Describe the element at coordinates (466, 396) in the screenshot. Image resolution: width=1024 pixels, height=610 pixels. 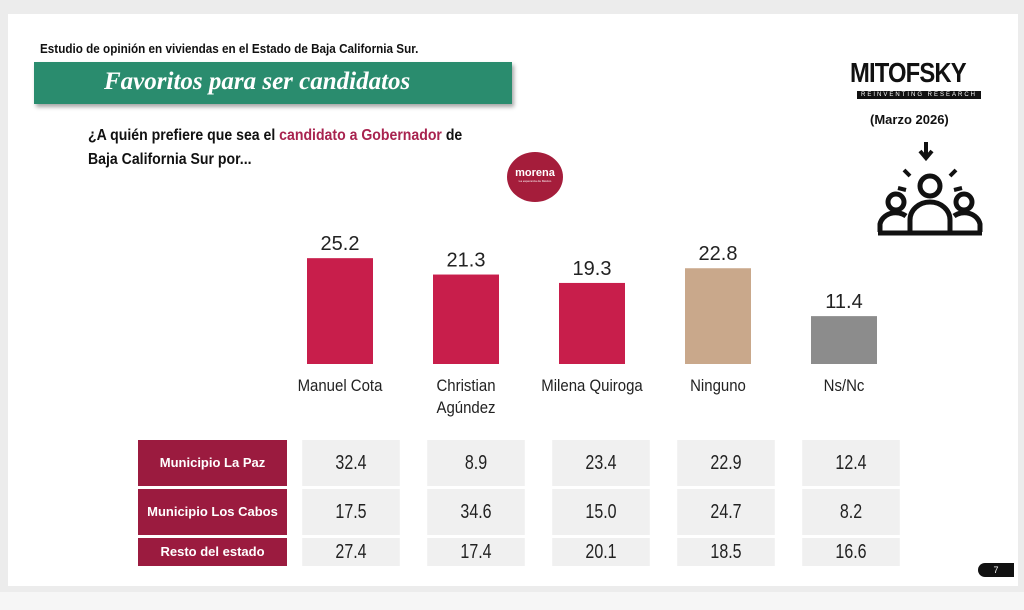
I see `category-label: Christian Agúndez` at that location.